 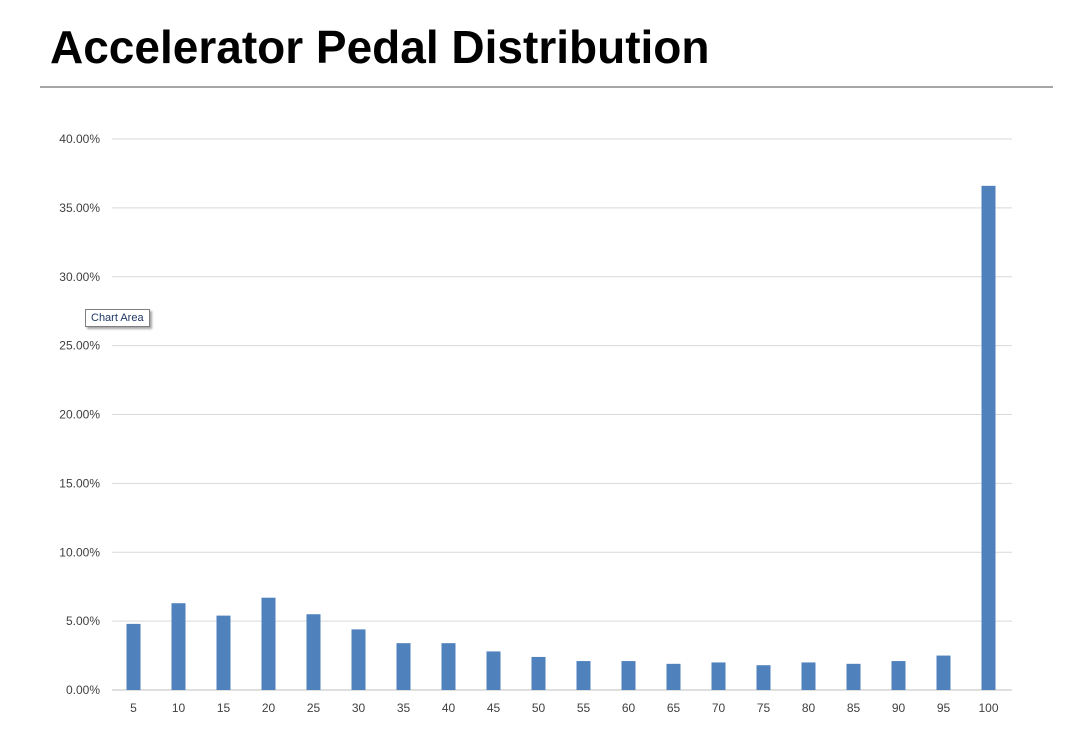 I want to click on x-tick-label: 35, so click(x=404, y=708).